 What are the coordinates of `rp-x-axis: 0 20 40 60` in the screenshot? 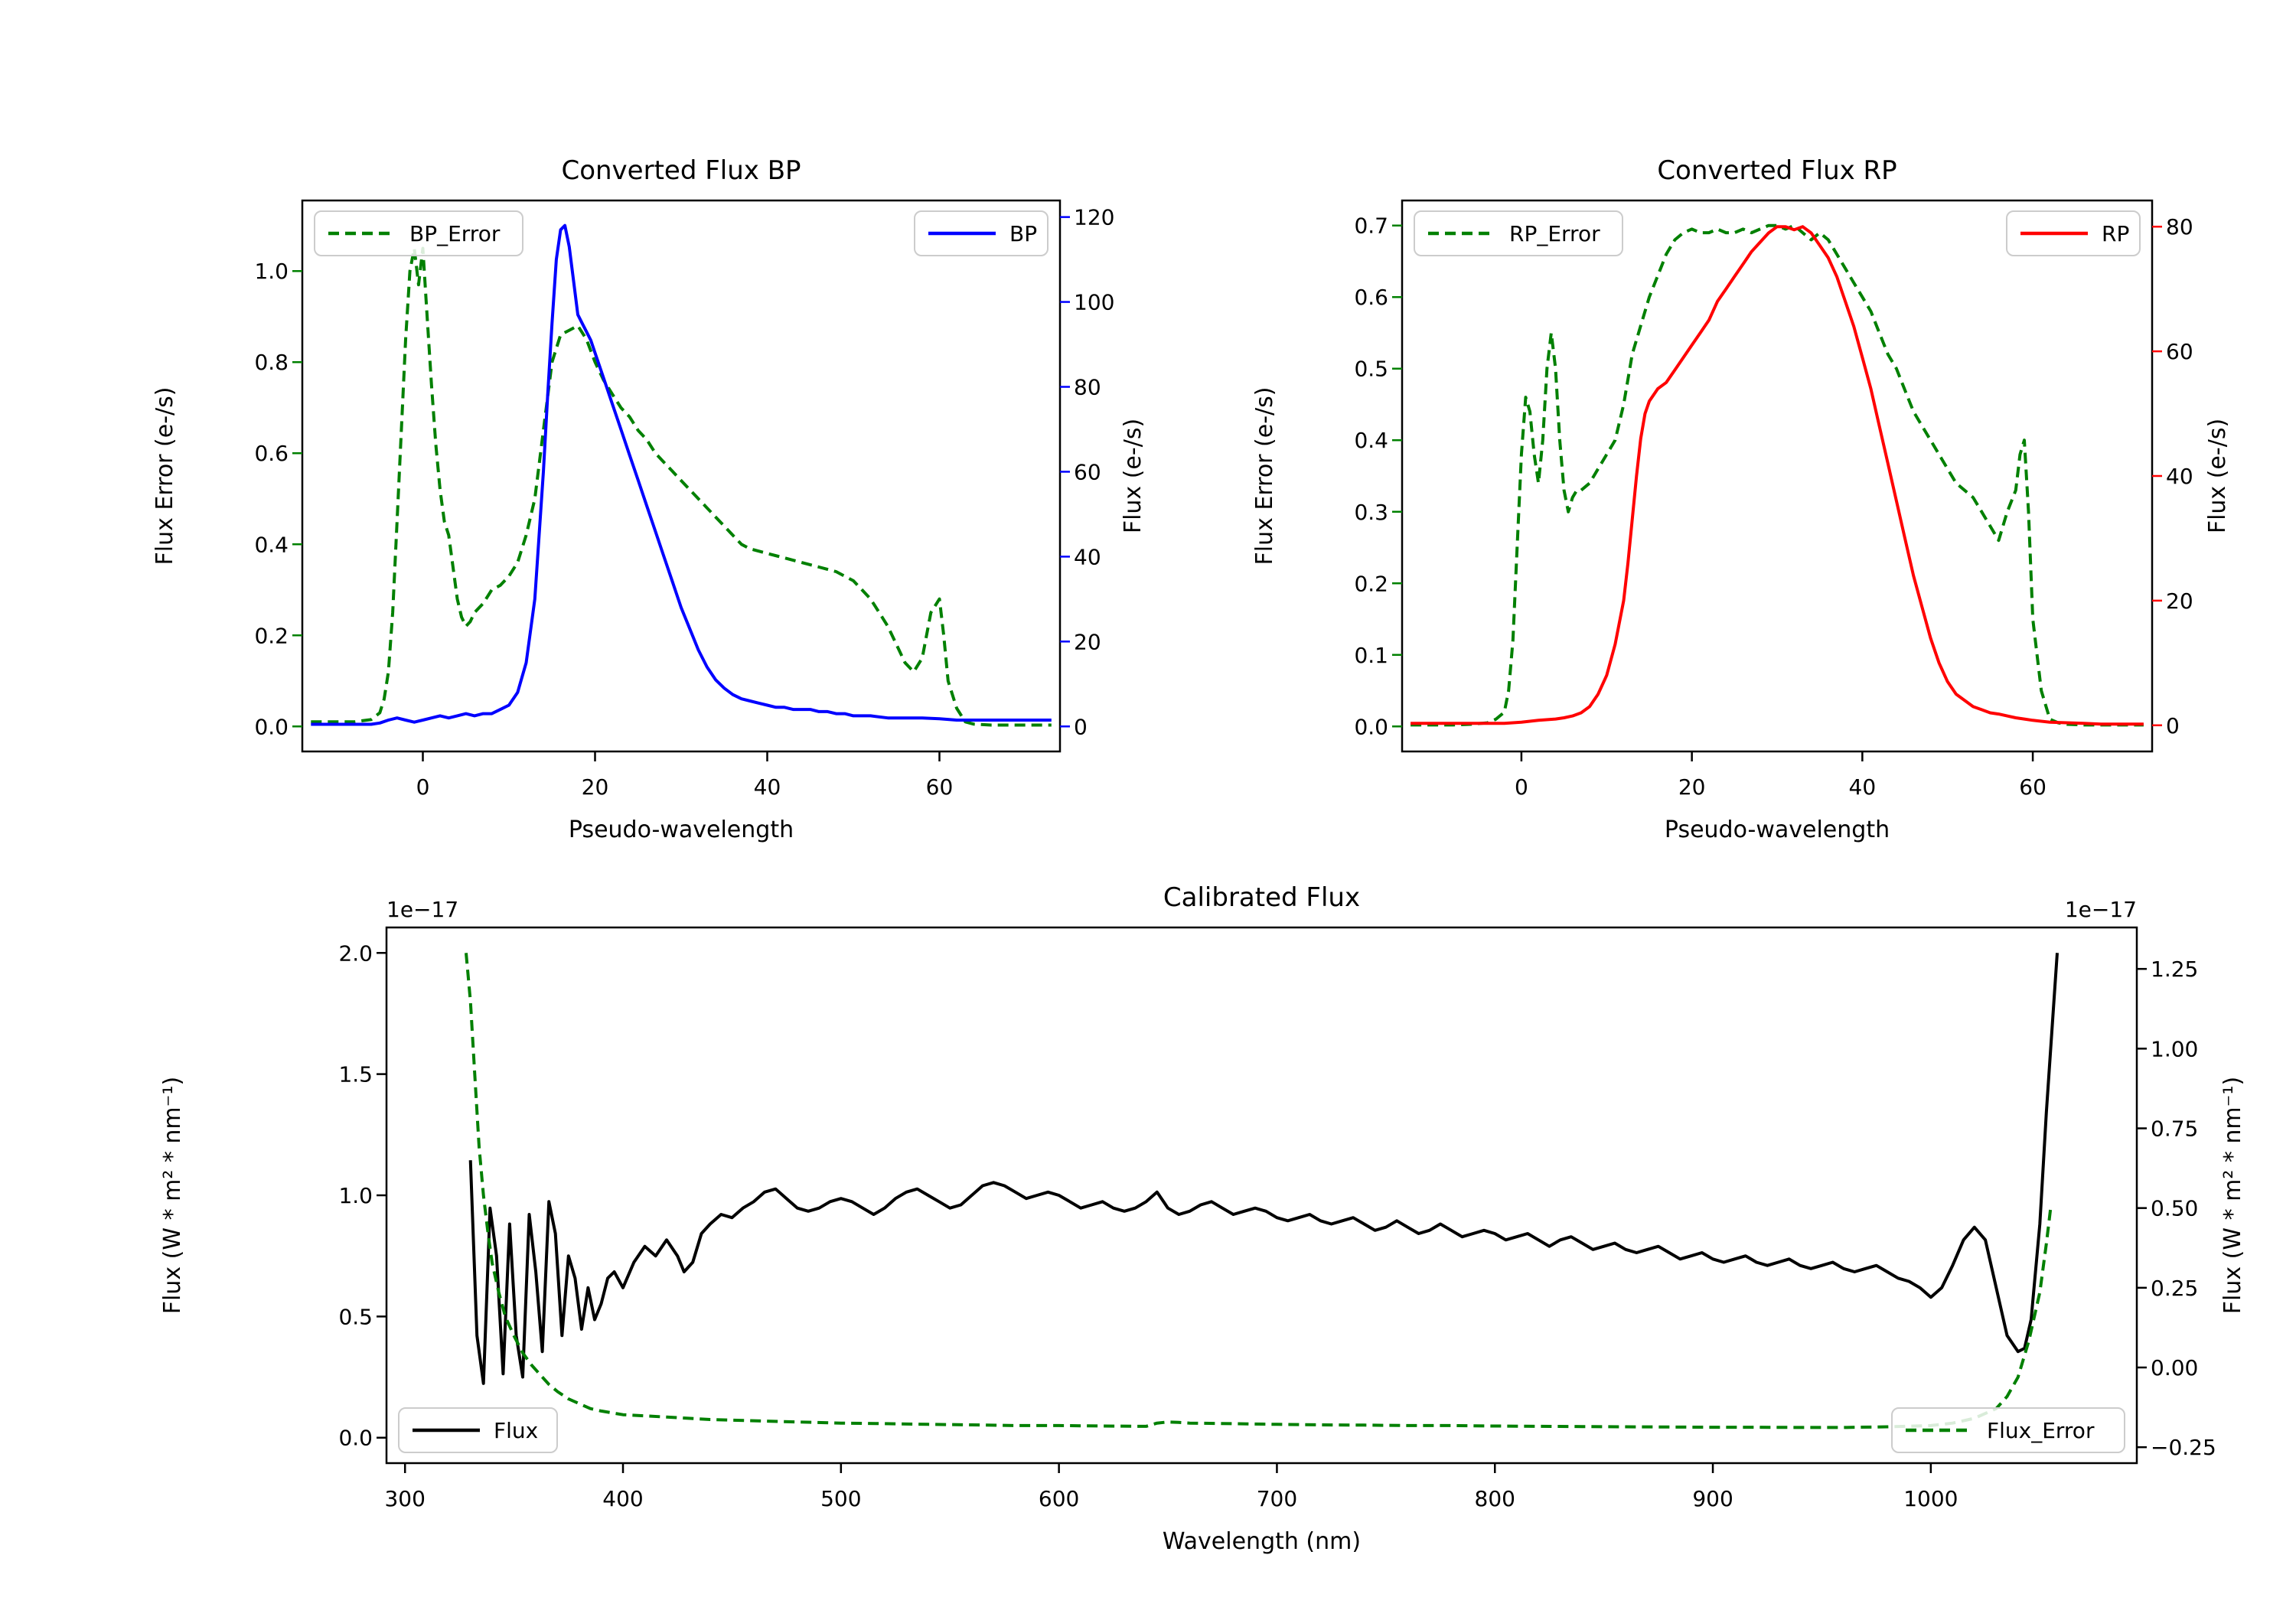 It's located at (1781, 775).